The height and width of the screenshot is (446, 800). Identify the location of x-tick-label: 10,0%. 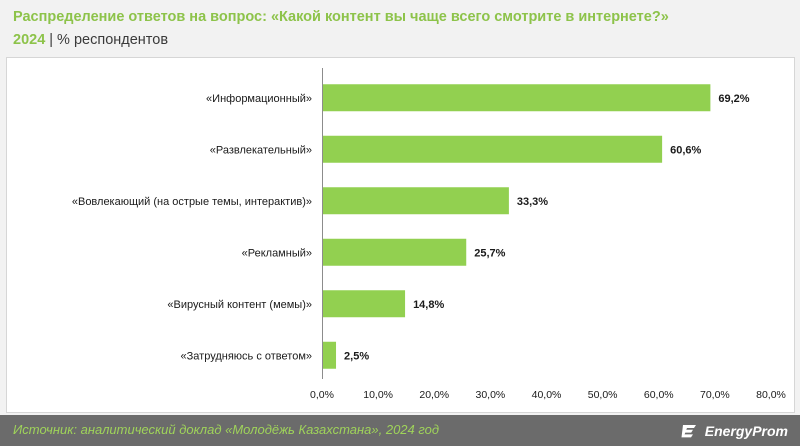
(378, 395).